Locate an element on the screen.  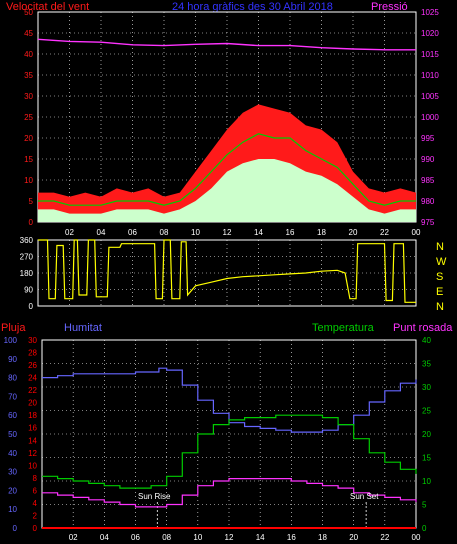
temperature-tick-label: 5 is located at coordinates (424, 505).